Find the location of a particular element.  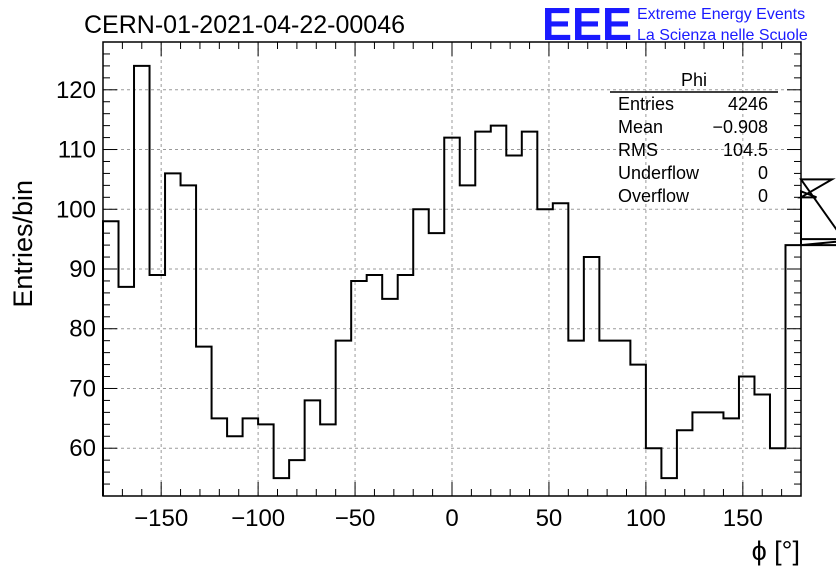

stats-value-overflow: 0 is located at coordinates (763, 196).